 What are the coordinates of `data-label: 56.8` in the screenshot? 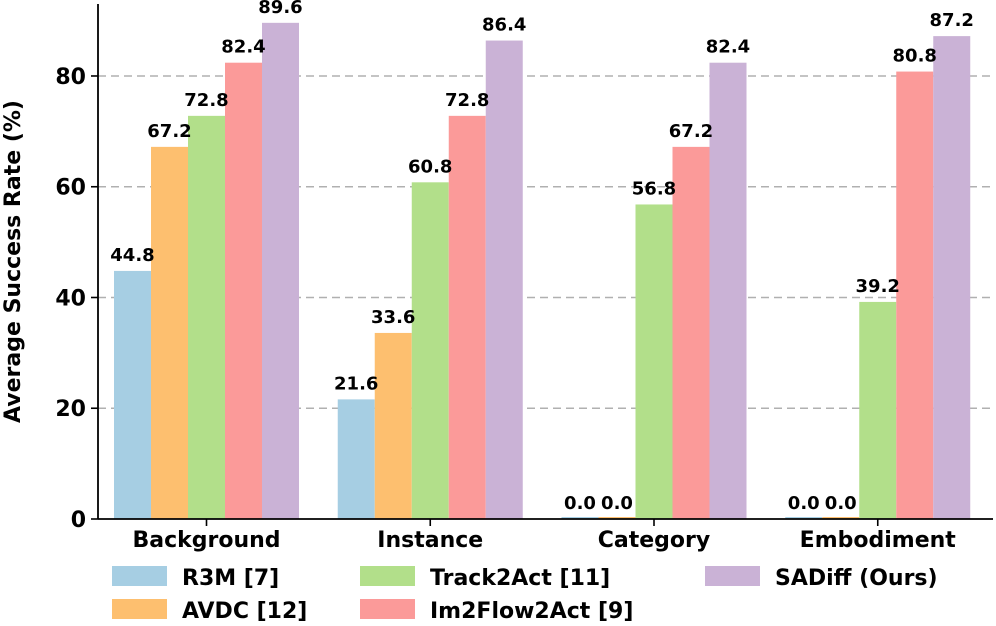 It's located at (654, 188).